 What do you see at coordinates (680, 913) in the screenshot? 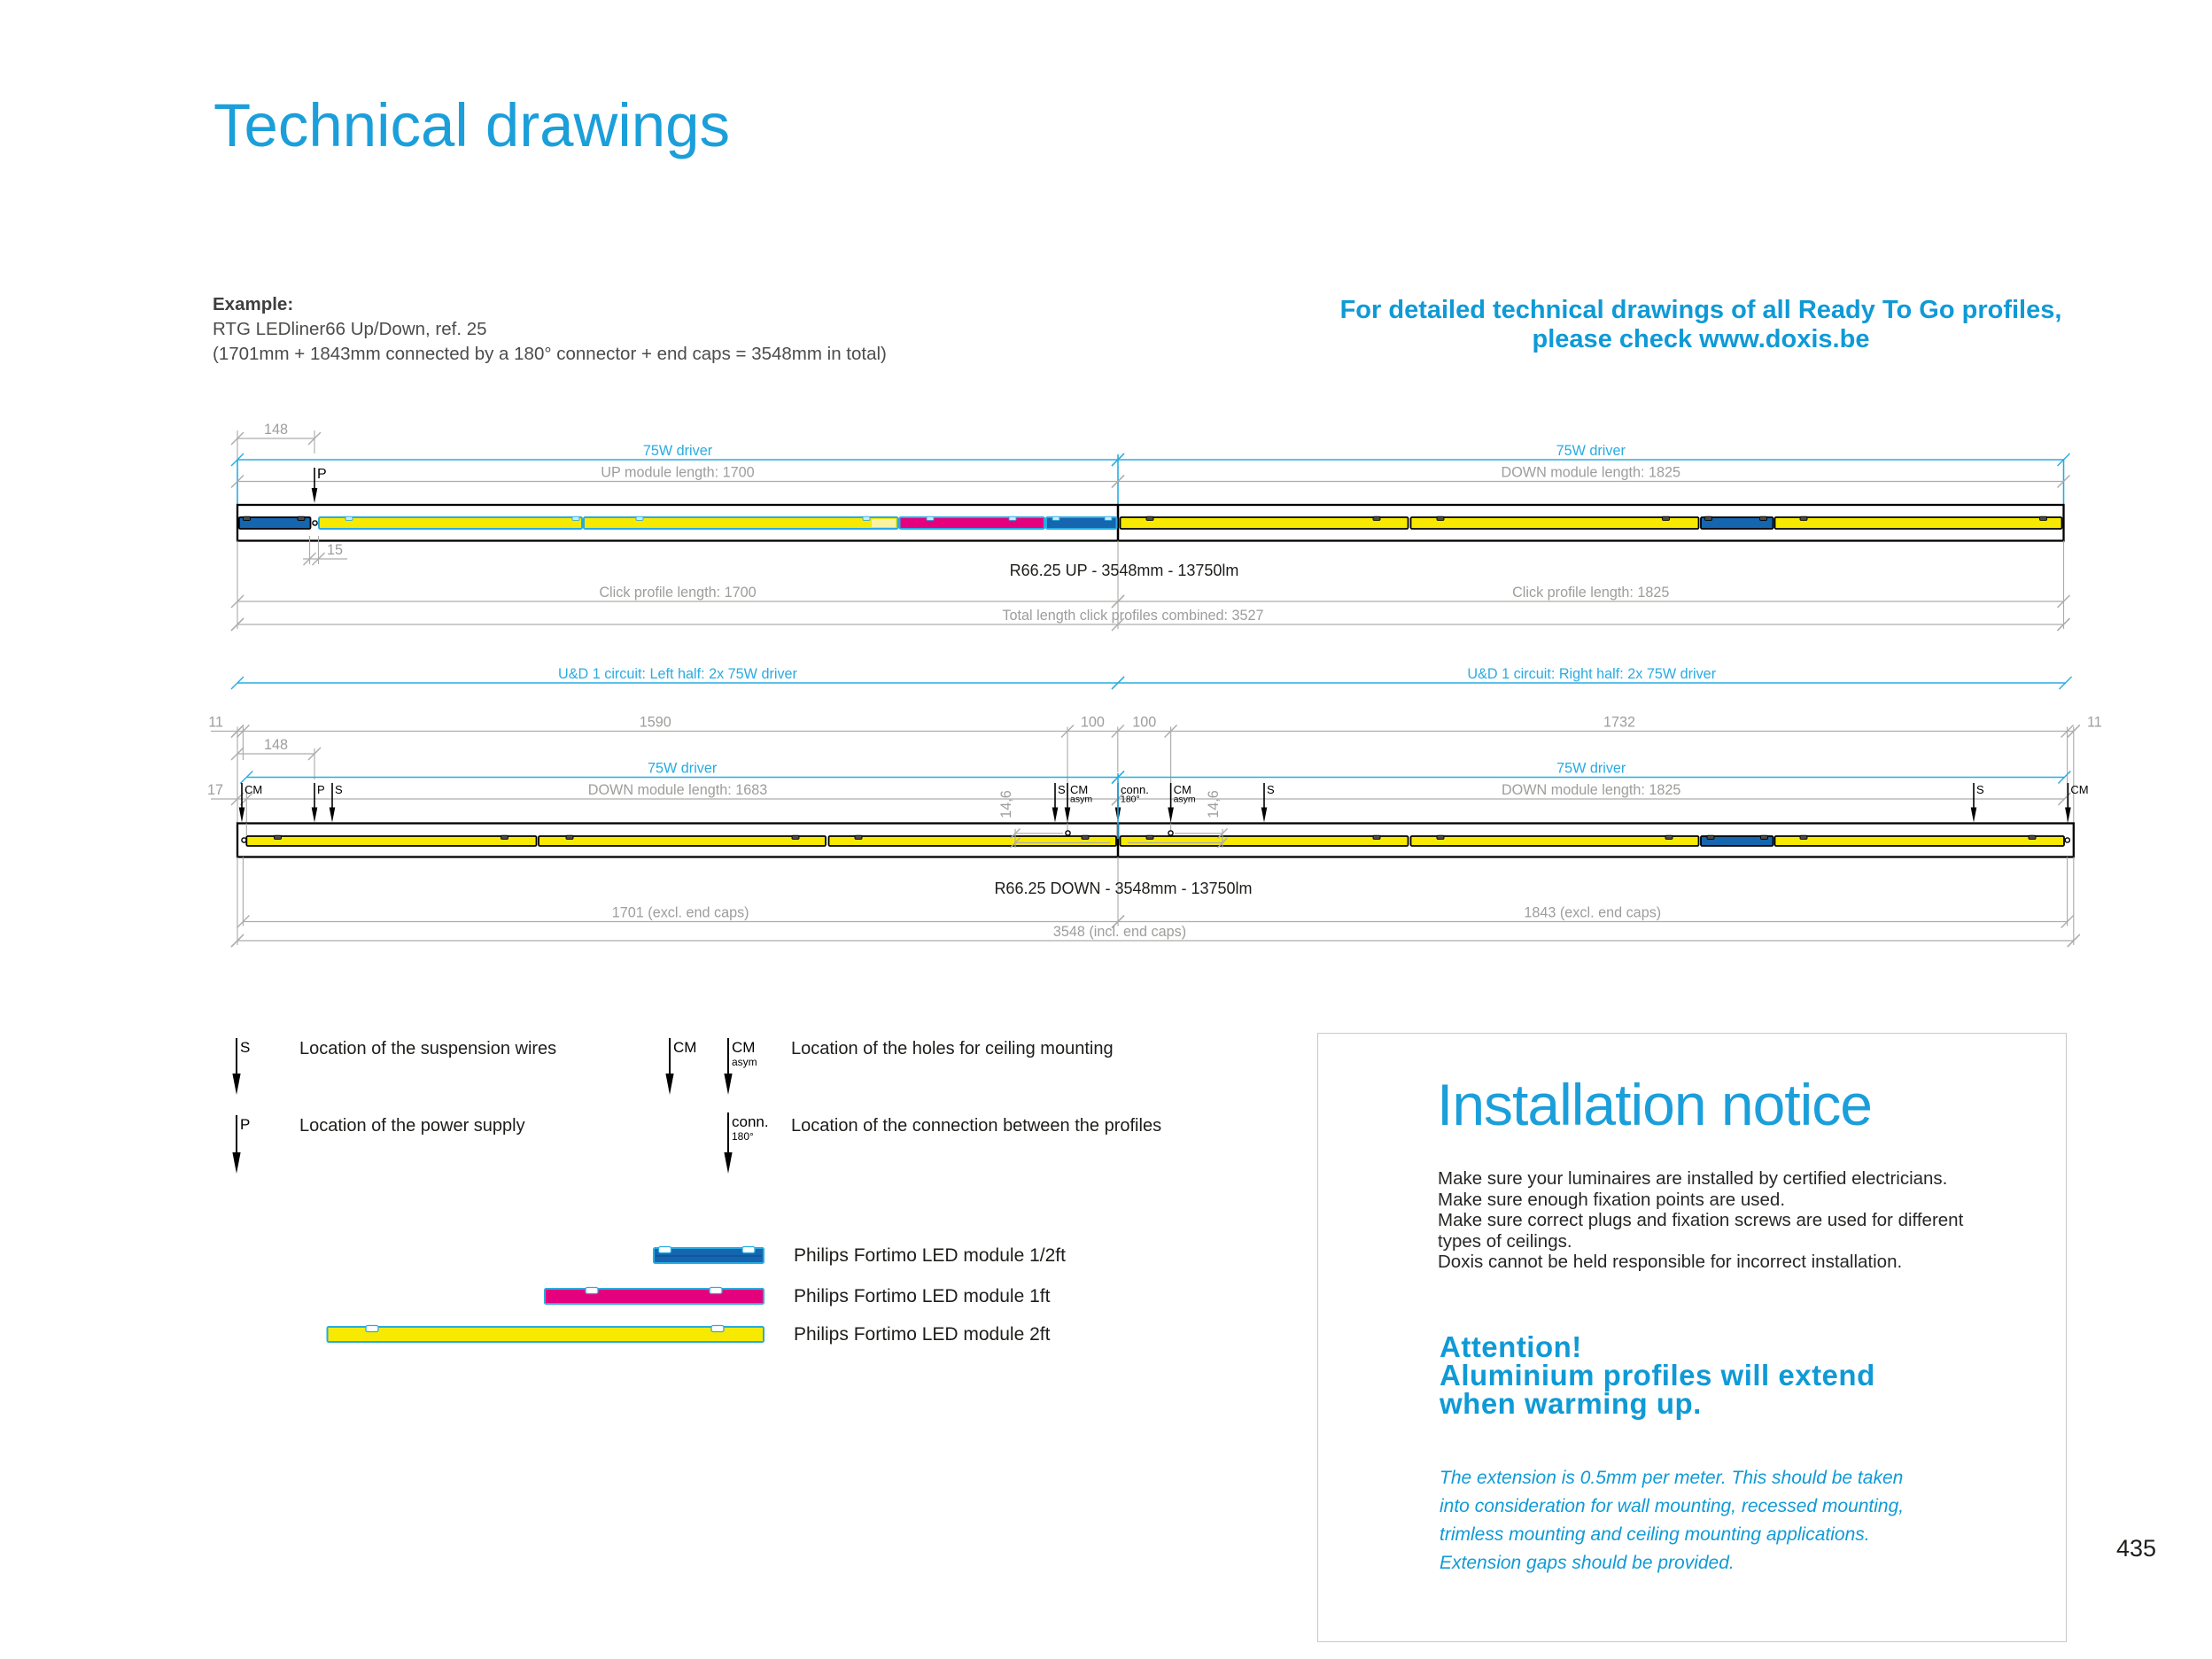
I see `svg-text: 1701 (excl. end caps)` at bounding box center [680, 913].